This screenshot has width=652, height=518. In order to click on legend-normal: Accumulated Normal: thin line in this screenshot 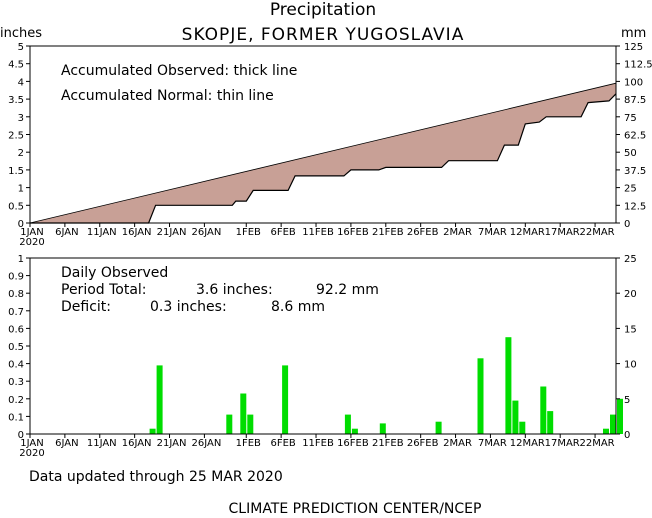, I will do `click(167, 96)`.